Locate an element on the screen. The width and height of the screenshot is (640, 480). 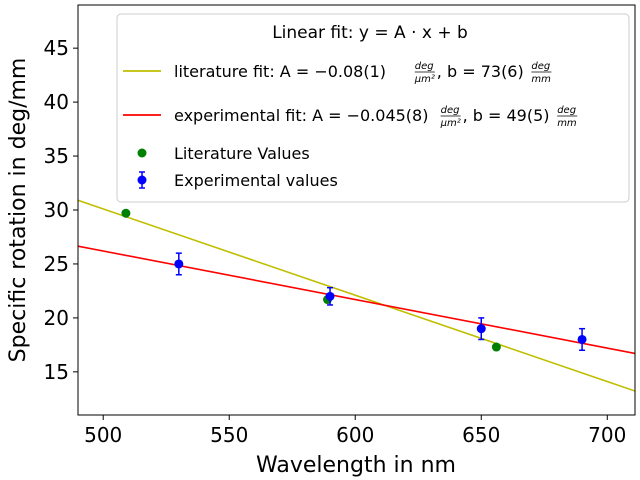
x-tick-label: 550 is located at coordinates (229, 435).